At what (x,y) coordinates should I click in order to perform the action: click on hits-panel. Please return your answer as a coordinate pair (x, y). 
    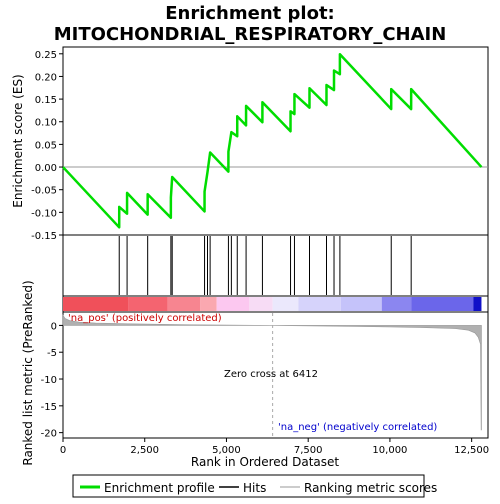
    Looking at the image, I should click on (275, 265).